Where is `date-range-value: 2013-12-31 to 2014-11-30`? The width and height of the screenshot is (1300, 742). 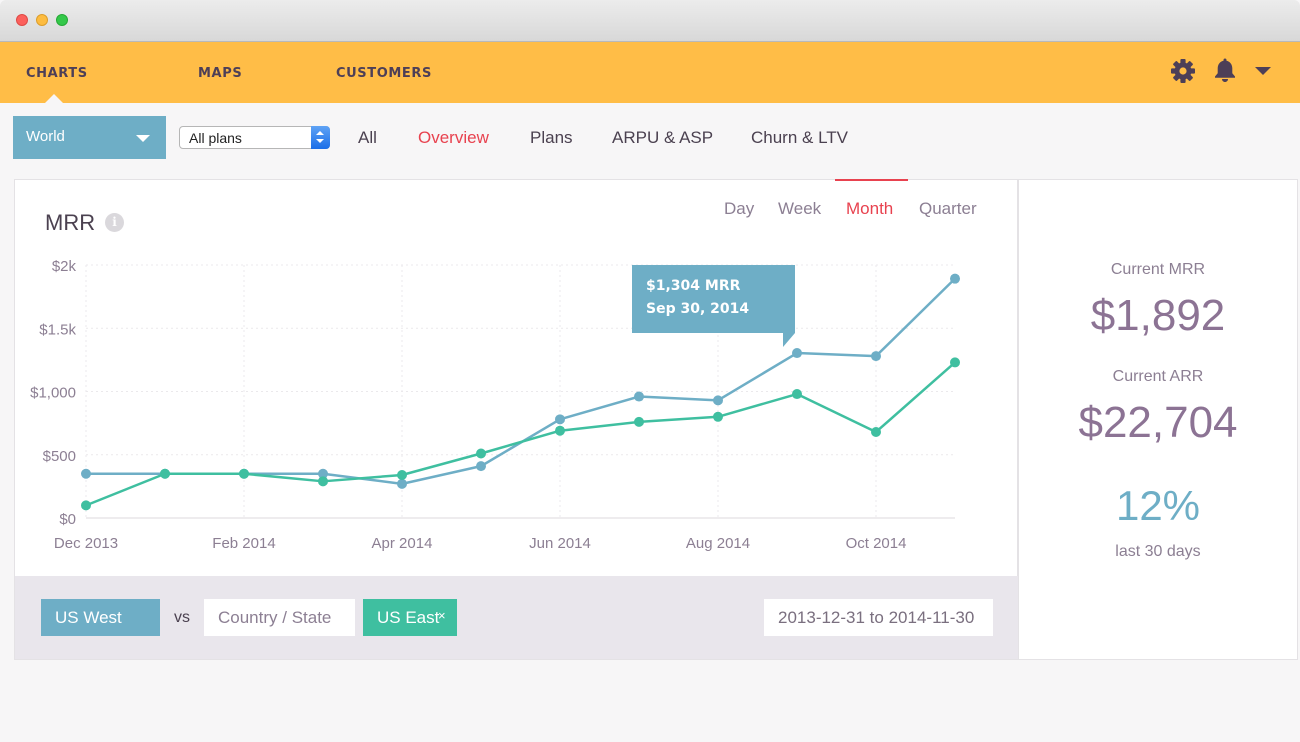 date-range-value: 2013-12-31 to 2014-11-30 is located at coordinates (876, 617).